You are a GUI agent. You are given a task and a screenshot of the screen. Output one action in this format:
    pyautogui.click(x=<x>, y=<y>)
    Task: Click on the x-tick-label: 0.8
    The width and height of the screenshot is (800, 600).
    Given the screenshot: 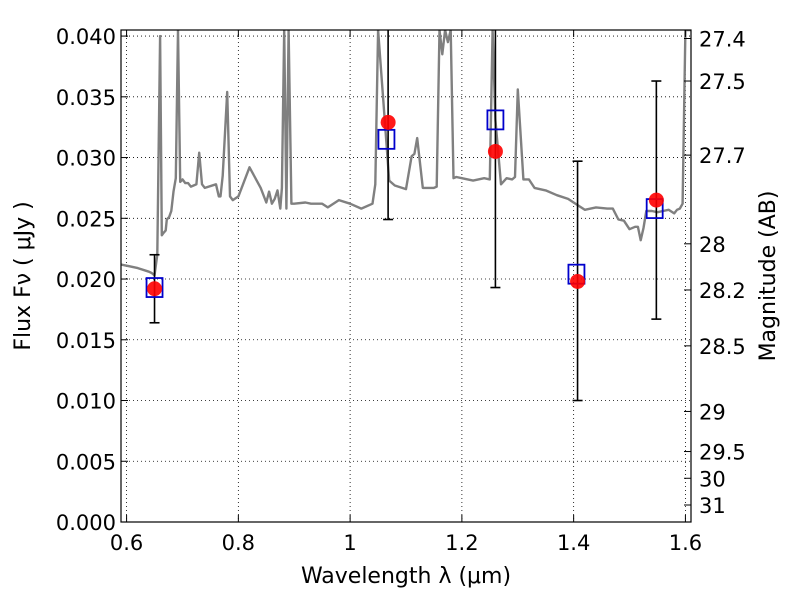 What is the action you would take?
    pyautogui.click(x=238, y=543)
    